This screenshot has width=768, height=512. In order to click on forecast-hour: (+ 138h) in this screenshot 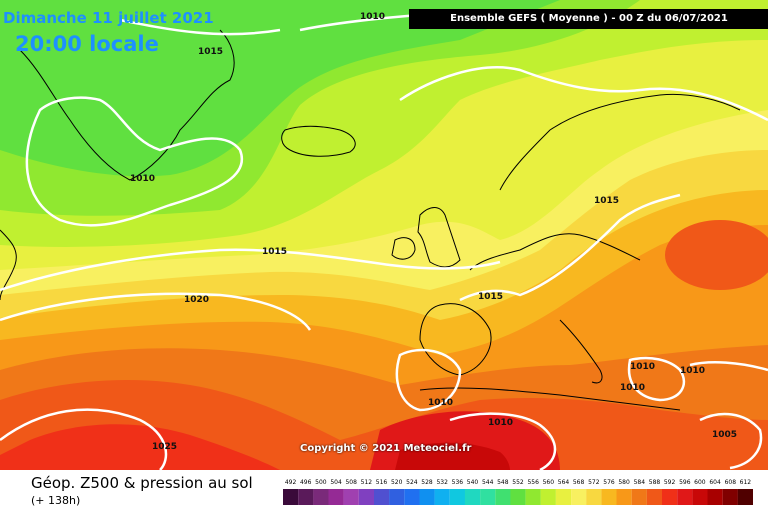, I will do `click(56, 500)`.